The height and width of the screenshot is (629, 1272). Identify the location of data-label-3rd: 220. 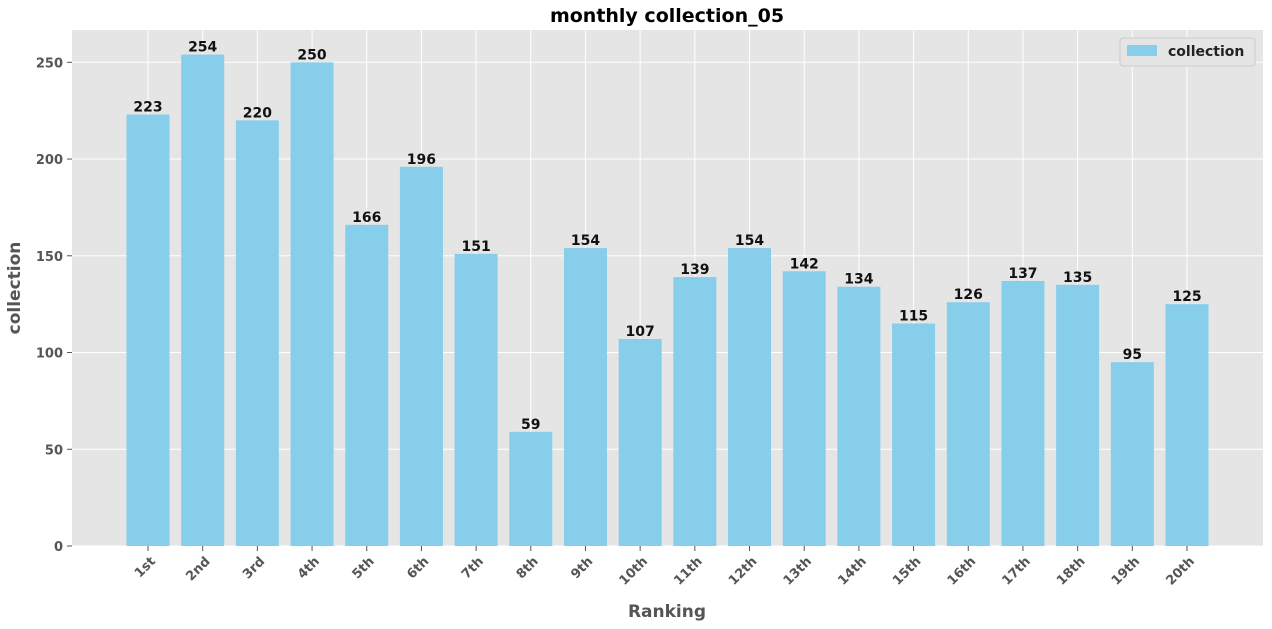
(257, 113).